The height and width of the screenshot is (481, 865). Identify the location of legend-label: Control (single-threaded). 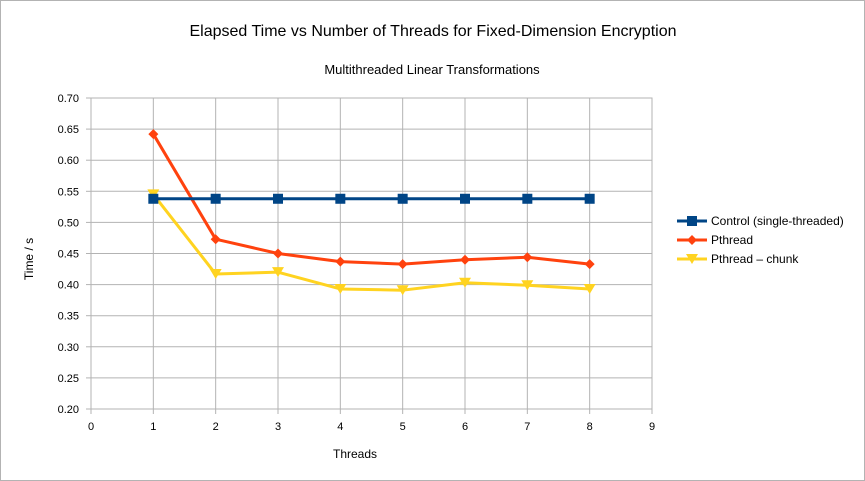
(777, 221).